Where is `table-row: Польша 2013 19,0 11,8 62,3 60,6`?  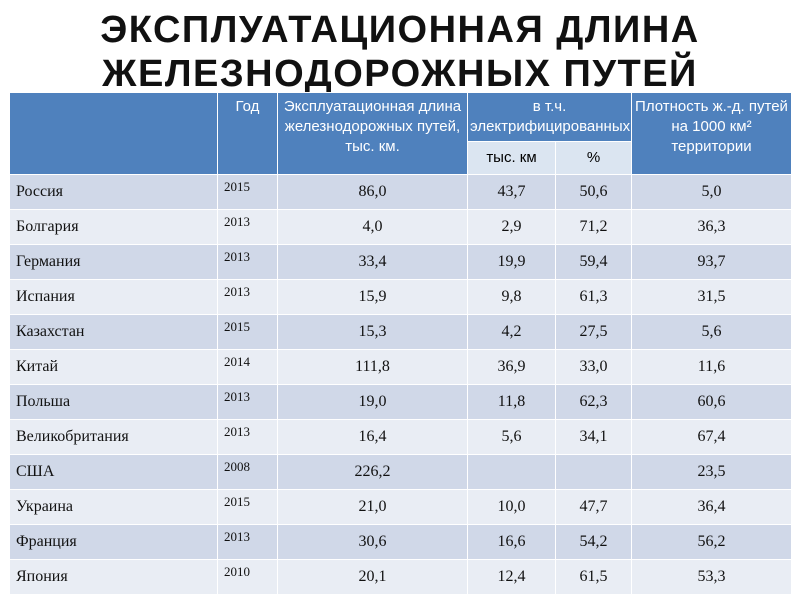 table-row: Польша 2013 19,0 11,8 62,3 60,6 is located at coordinates (400, 402).